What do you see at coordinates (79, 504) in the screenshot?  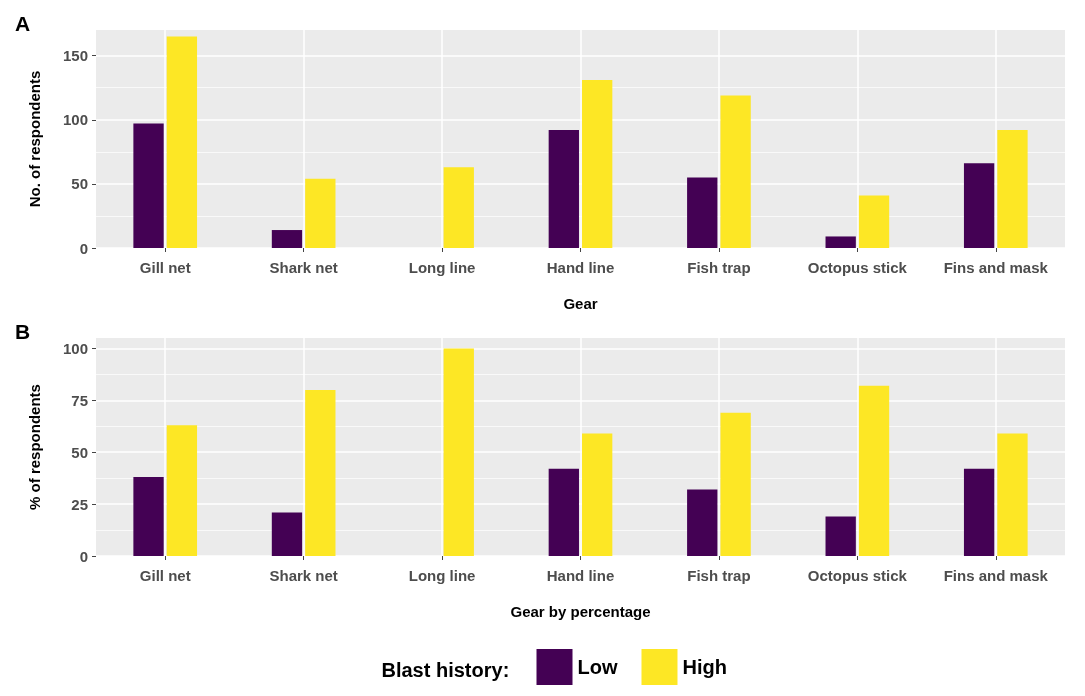 I see `y-tick-label: 25` at bounding box center [79, 504].